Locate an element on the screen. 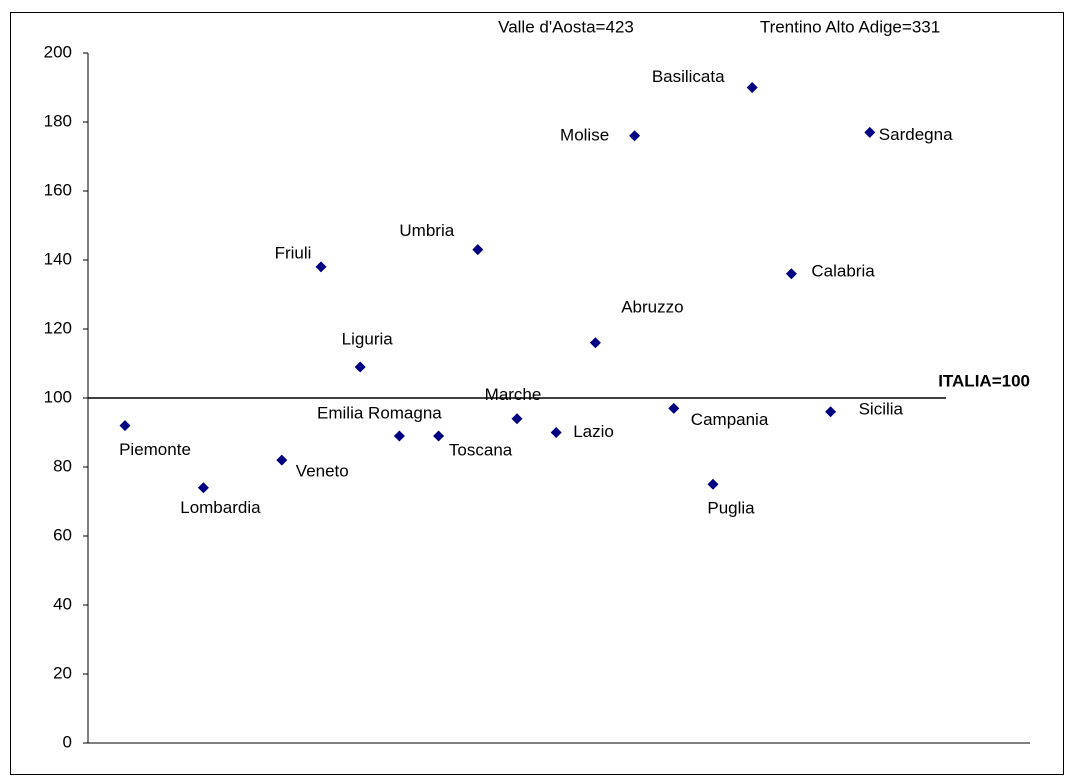  point-label: Abruzzo is located at coordinates (652, 306).